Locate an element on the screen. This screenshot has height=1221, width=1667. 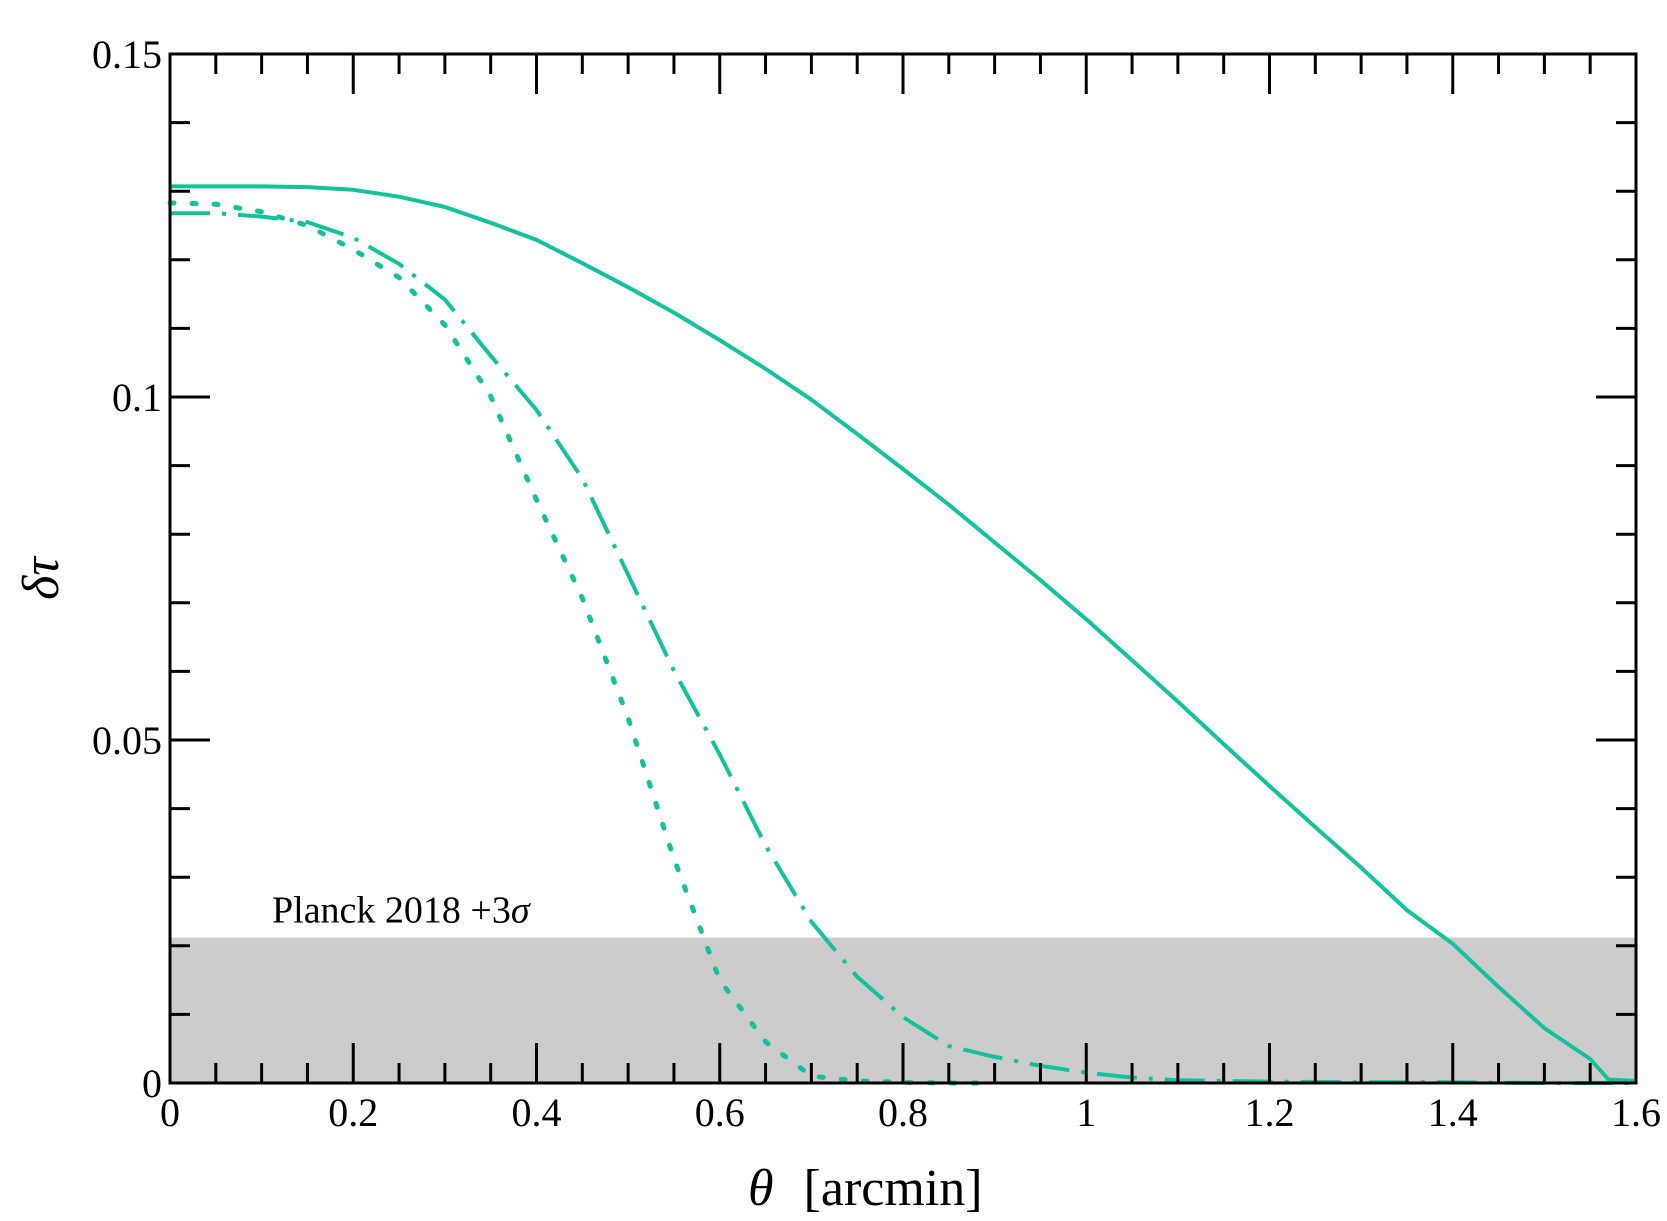
y-tick-label: 0.05 is located at coordinates (127, 740).